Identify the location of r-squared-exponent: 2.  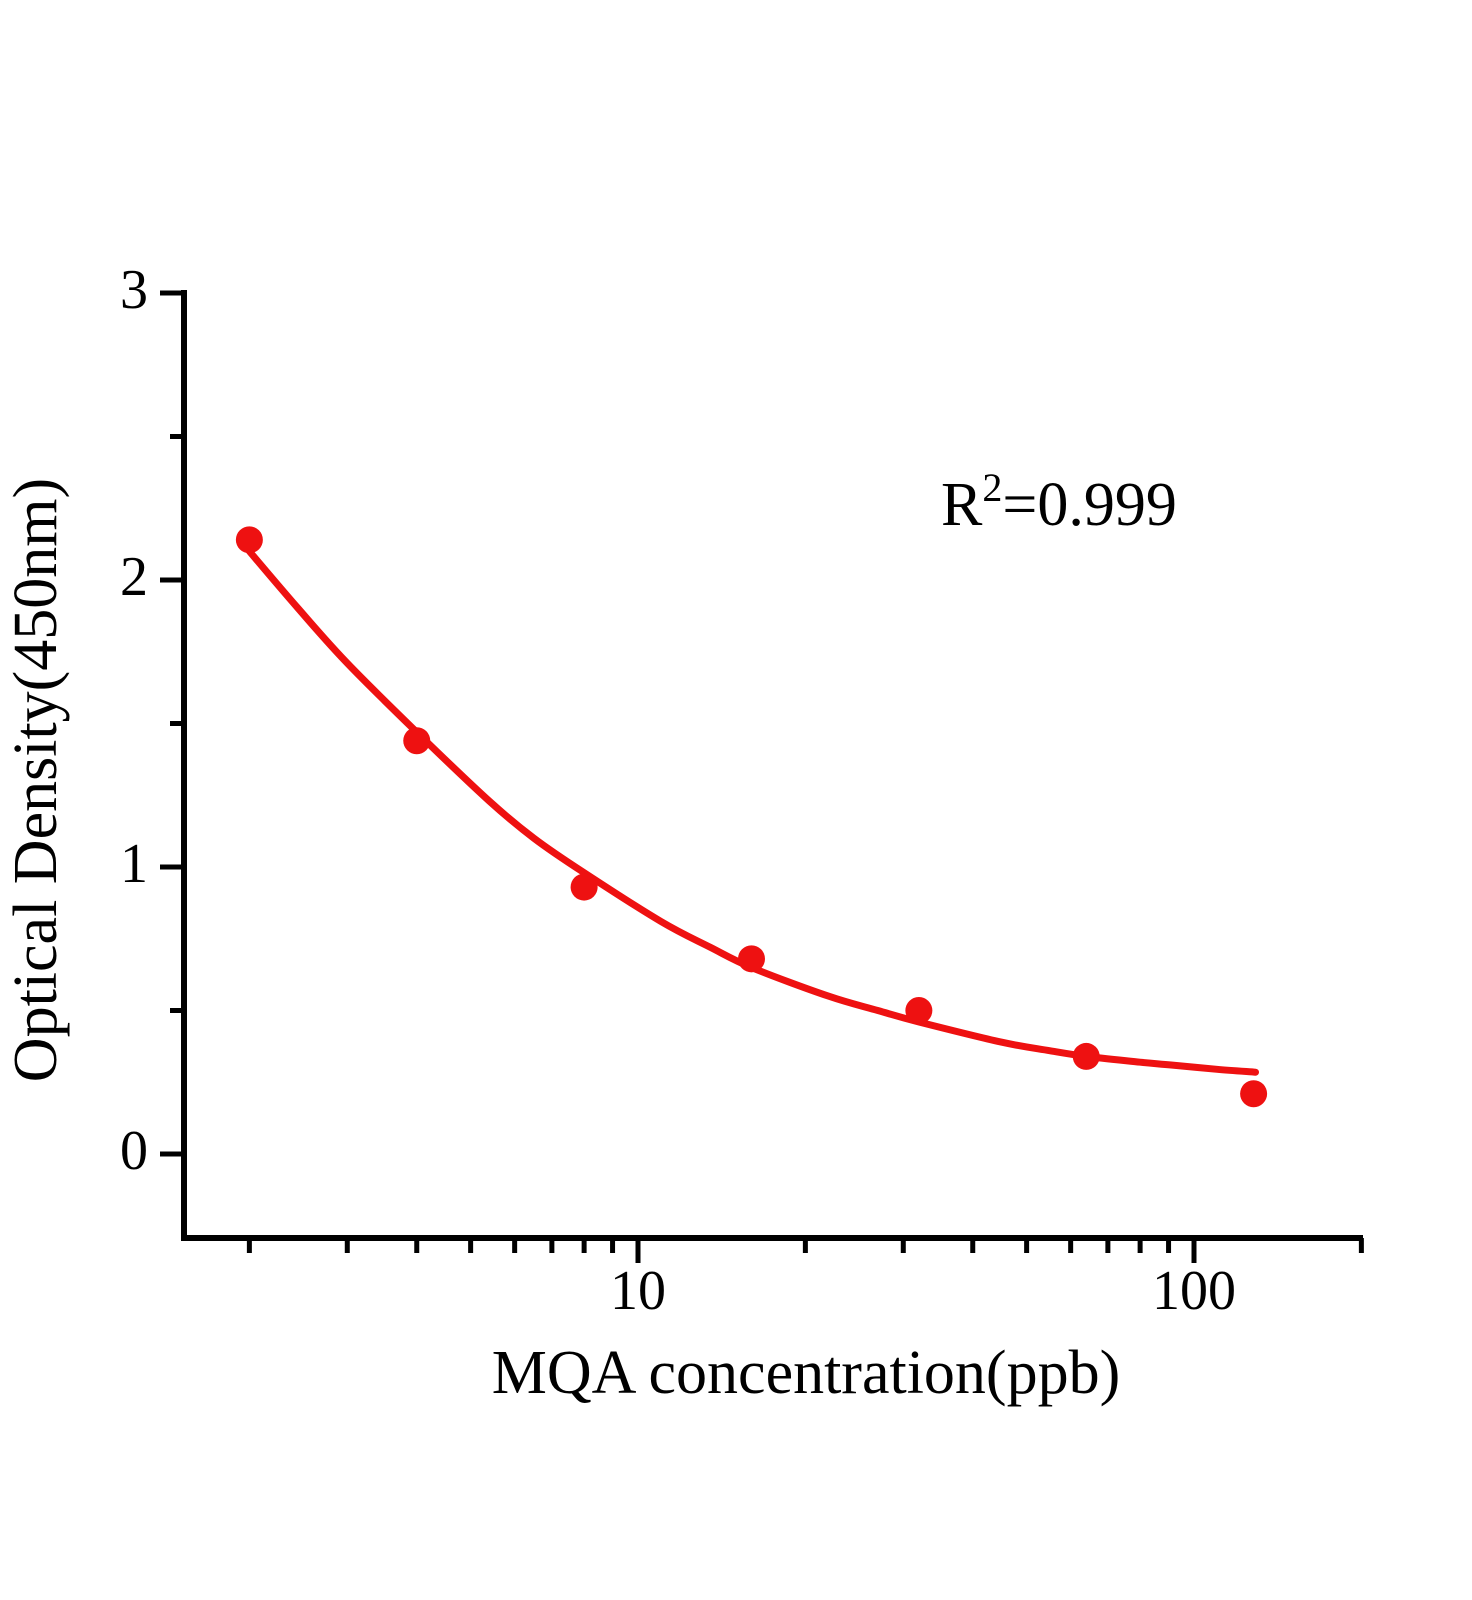
(992, 487).